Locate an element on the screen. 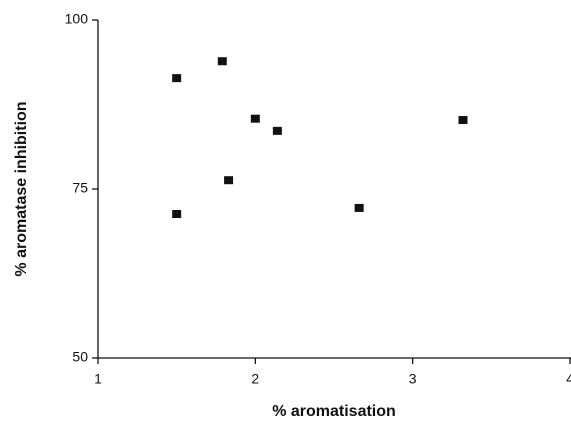 Image resolution: width=571 pixels, height=426 pixels. x-axis-label: % aromatisation is located at coordinates (334, 411).